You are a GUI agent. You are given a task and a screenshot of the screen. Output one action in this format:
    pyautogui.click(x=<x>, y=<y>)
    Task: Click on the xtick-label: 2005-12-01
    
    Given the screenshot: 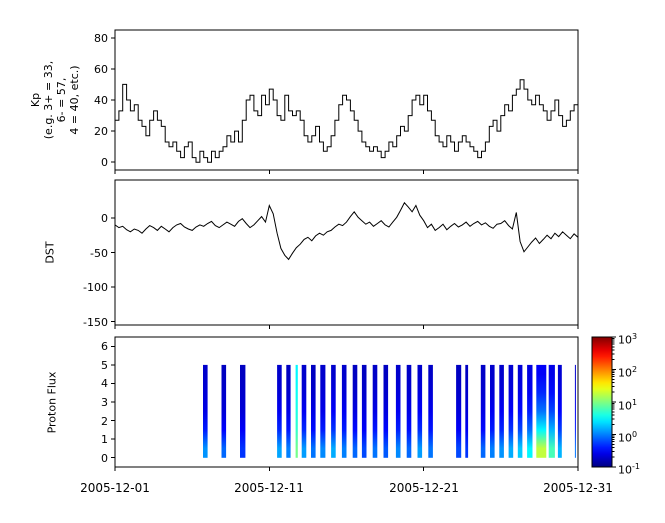 What is the action you would take?
    pyautogui.click(x=115, y=488)
    